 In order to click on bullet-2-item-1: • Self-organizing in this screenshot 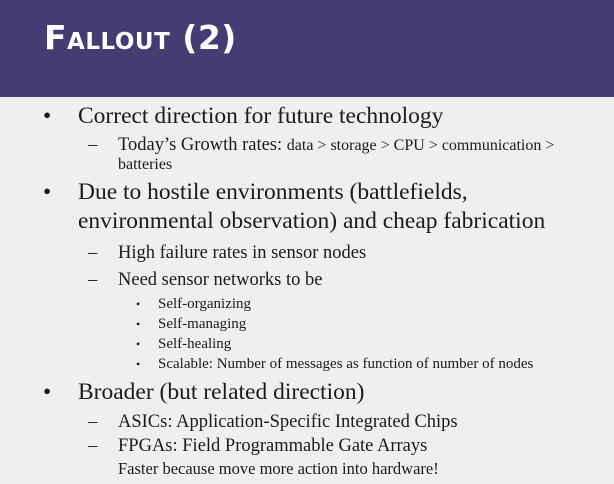, I will do `click(194, 304)`.